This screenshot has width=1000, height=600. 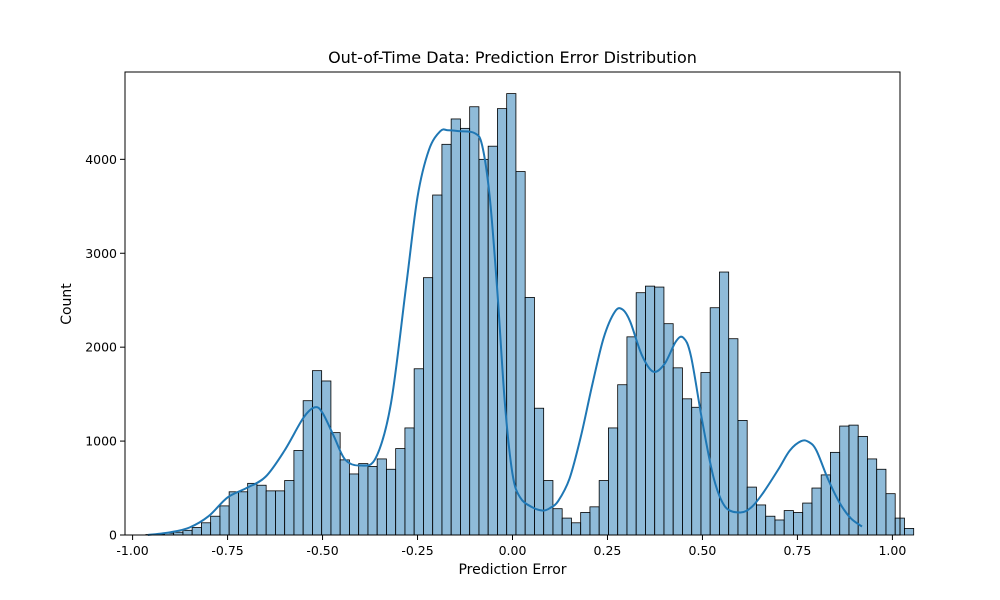 What do you see at coordinates (113, 535) in the screenshot?
I see `y-tick-label: 0` at bounding box center [113, 535].